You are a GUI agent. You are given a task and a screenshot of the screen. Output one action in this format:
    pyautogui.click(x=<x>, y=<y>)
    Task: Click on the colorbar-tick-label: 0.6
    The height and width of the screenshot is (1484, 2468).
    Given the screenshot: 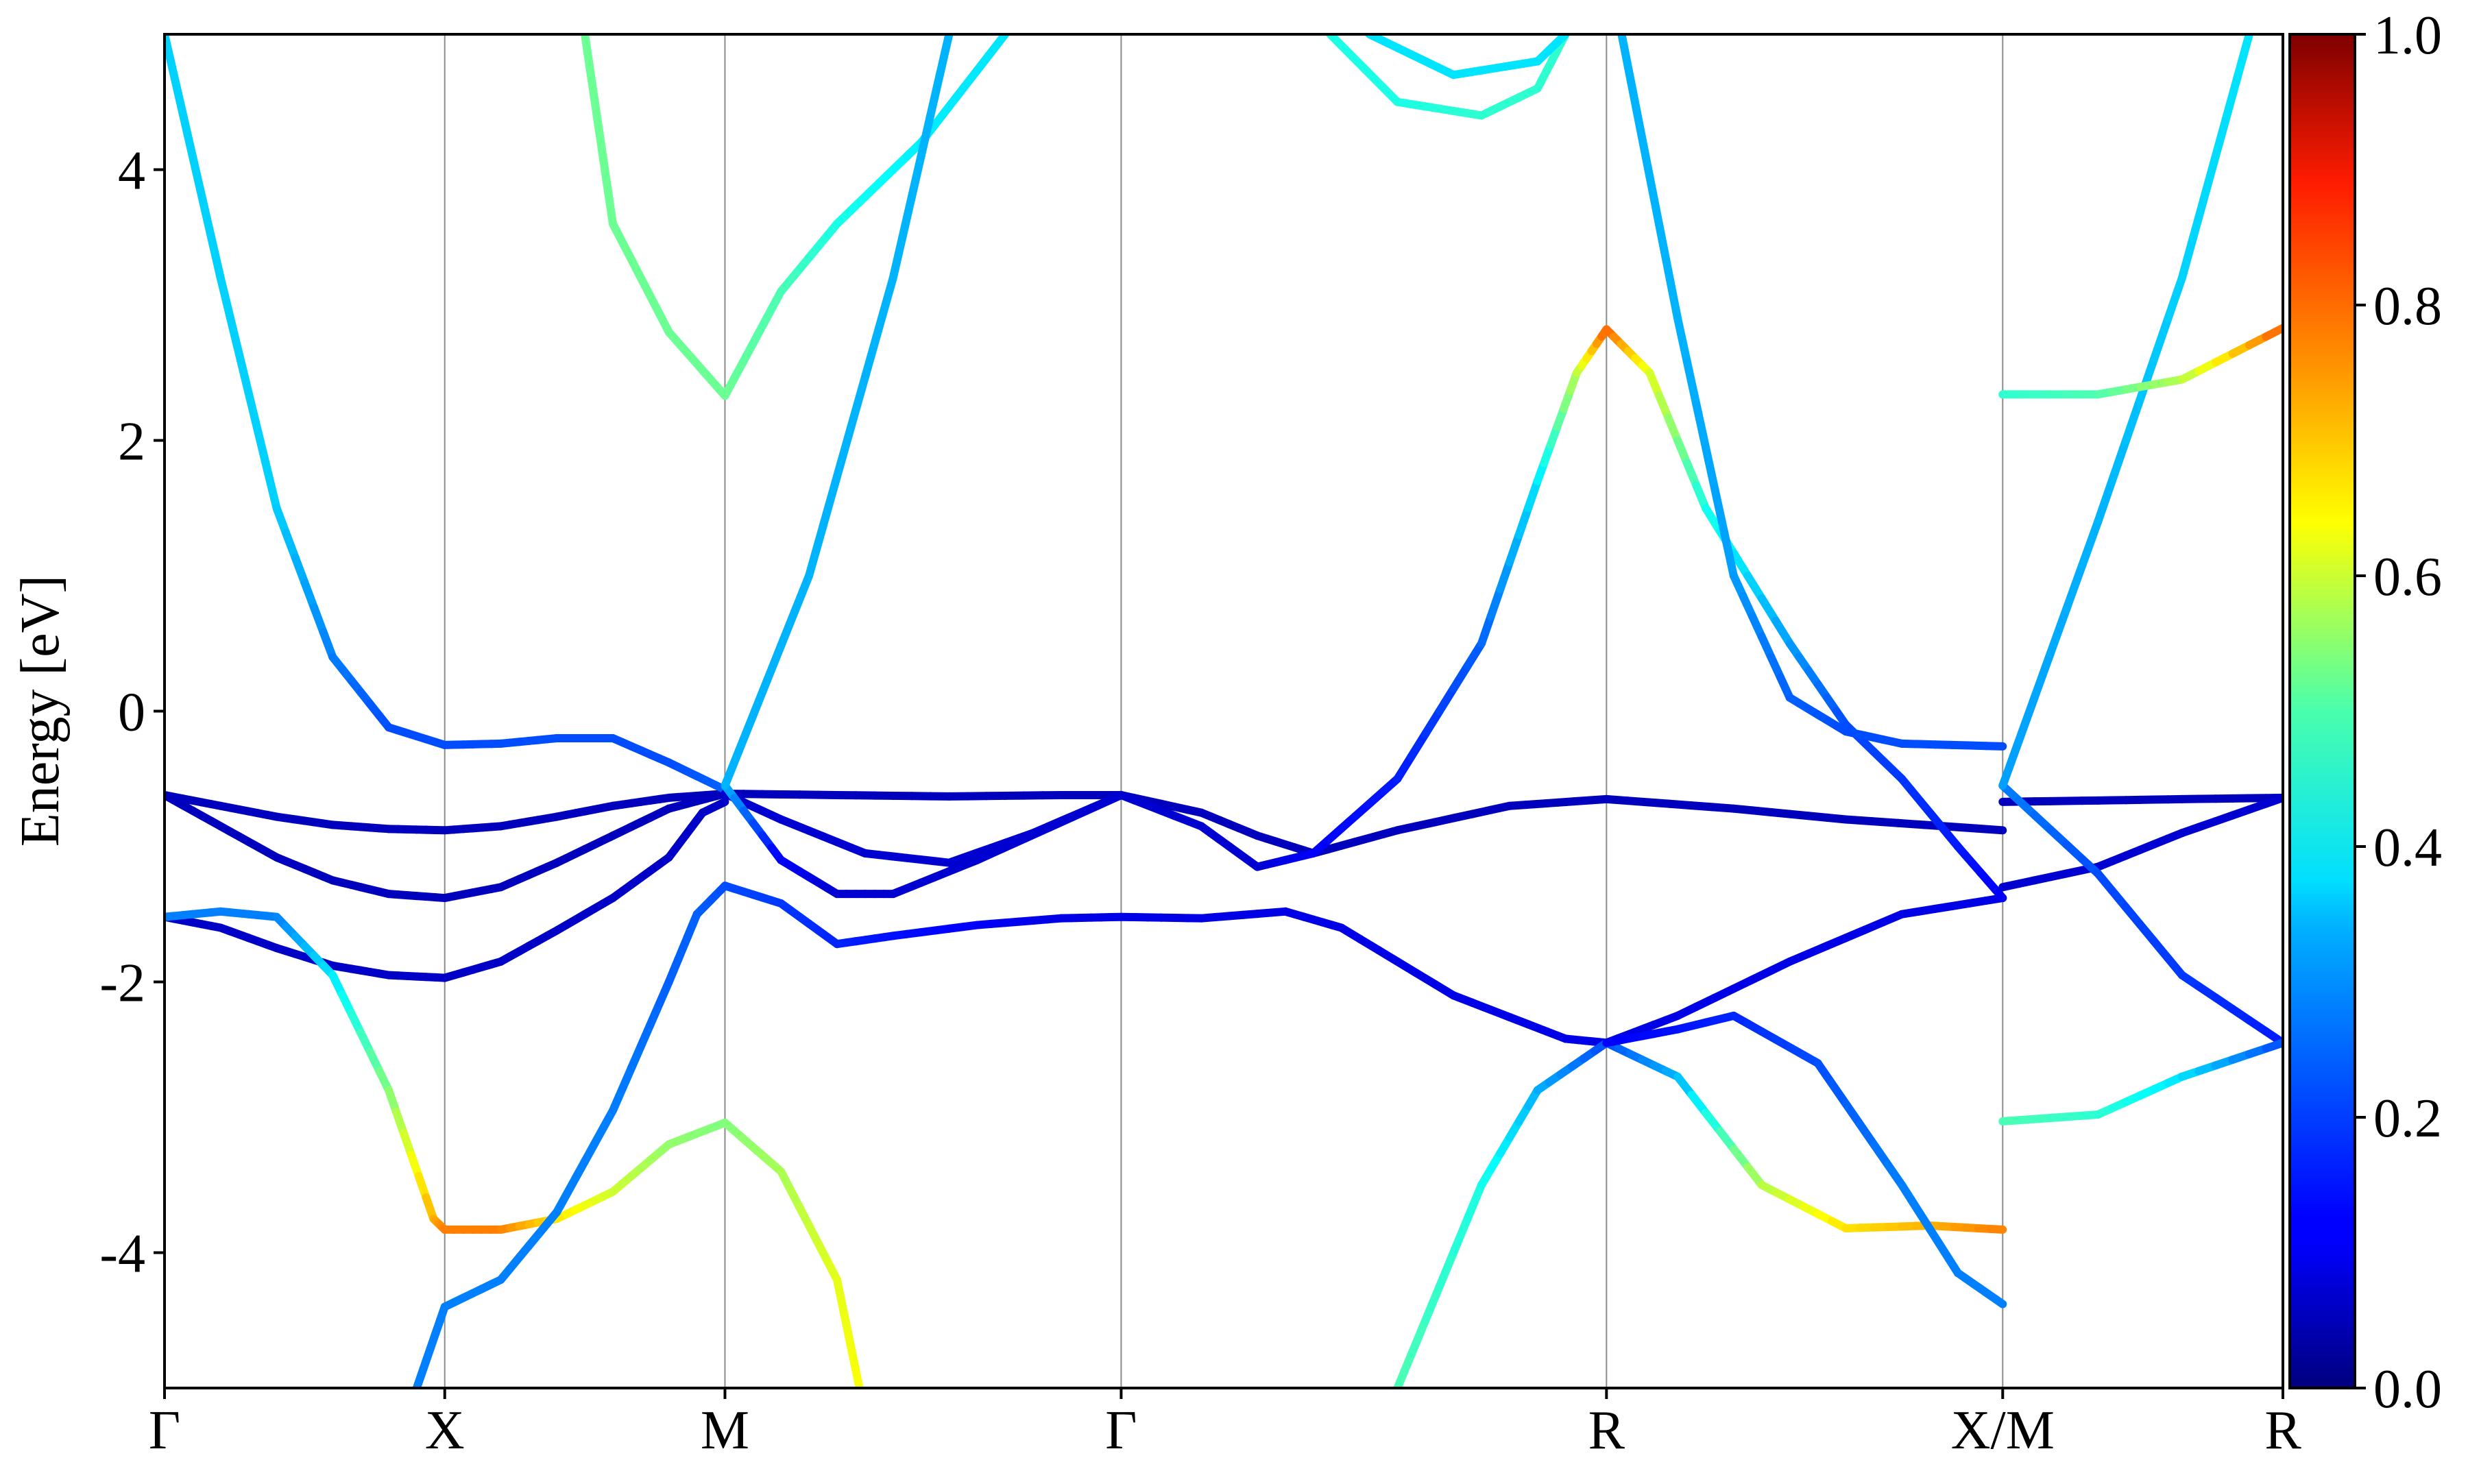 What is the action you would take?
    pyautogui.click(x=2408, y=577)
    